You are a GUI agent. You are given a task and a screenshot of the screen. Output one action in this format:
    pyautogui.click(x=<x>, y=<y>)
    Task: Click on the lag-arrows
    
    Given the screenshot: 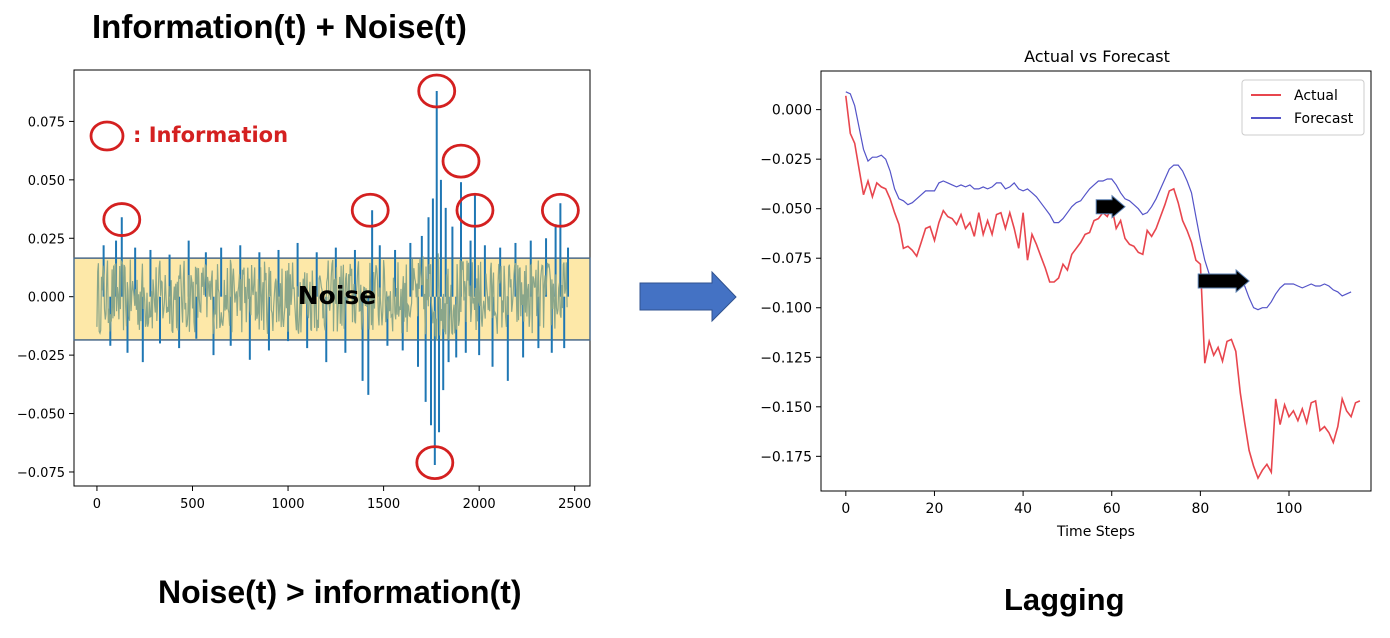 What is the action you would take?
    pyautogui.click(x=1172, y=244)
    